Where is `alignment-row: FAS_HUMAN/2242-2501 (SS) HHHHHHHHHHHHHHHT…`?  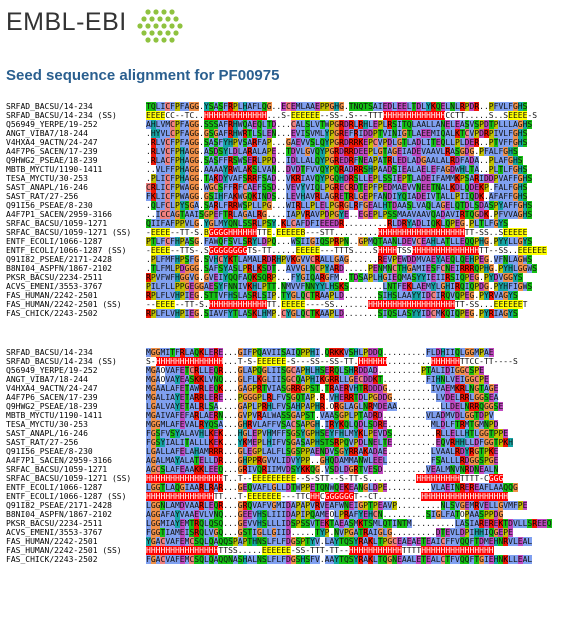 alignment-row: FAS_HUMAN/2242-2501 (SS) HHHHHHHHHHHHHHHT… is located at coordinates (293, 550).